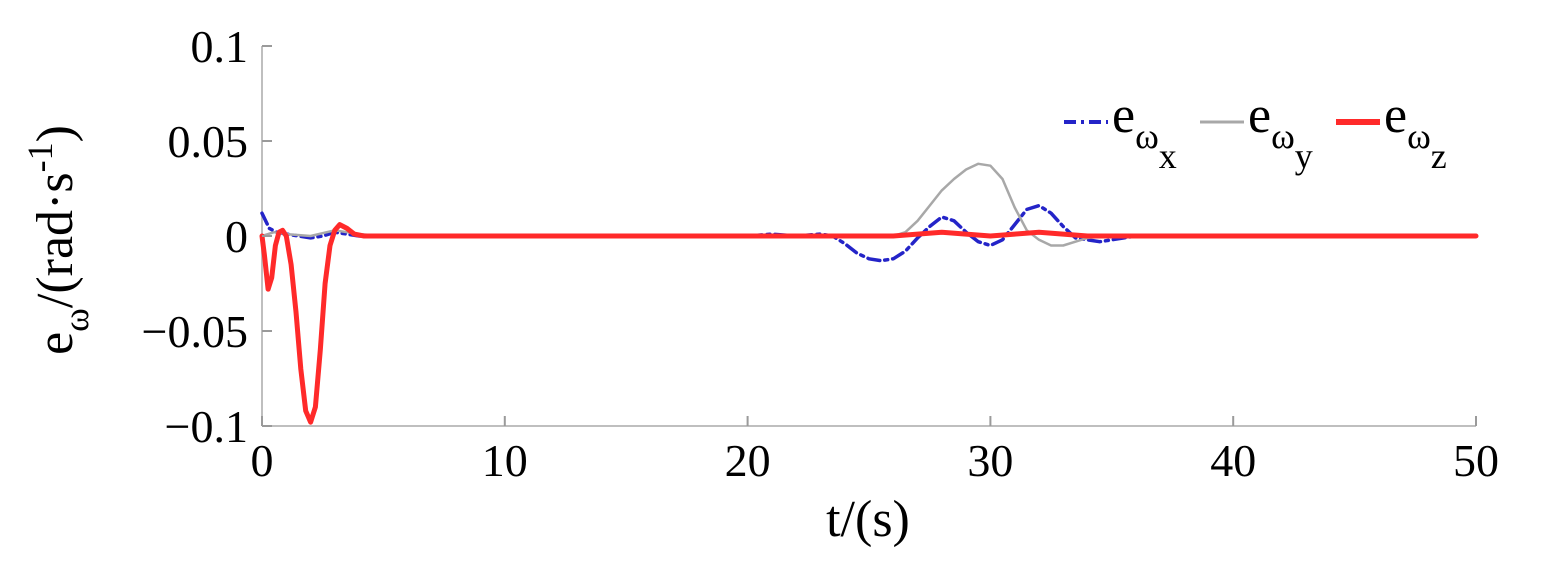 This screenshot has width=1542, height=568. What do you see at coordinates (262, 460) in the screenshot?
I see `x-tick-label: 0` at bounding box center [262, 460].